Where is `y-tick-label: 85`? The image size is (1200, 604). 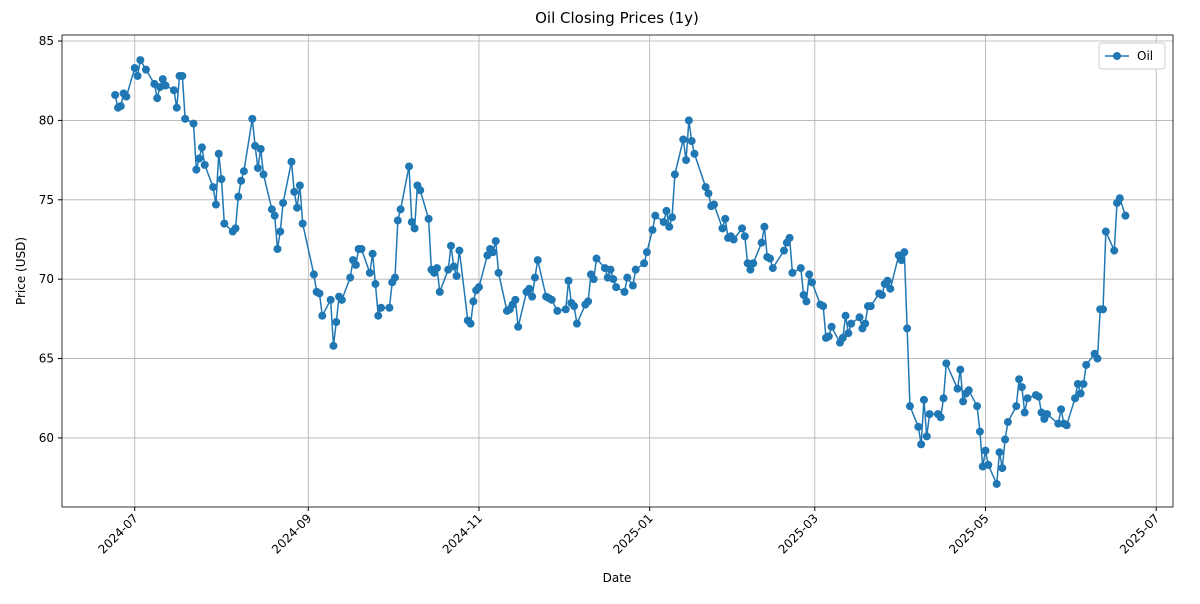 y-tick-label: 85 is located at coordinates (46, 41).